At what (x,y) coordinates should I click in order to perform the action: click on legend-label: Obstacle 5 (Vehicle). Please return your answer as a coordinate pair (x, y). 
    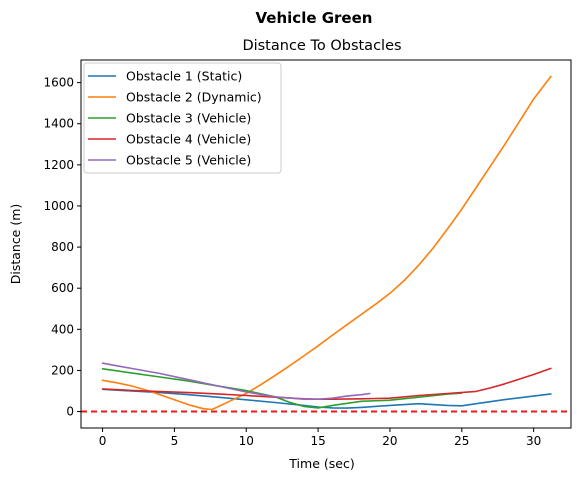
    Looking at the image, I should click on (188, 160).